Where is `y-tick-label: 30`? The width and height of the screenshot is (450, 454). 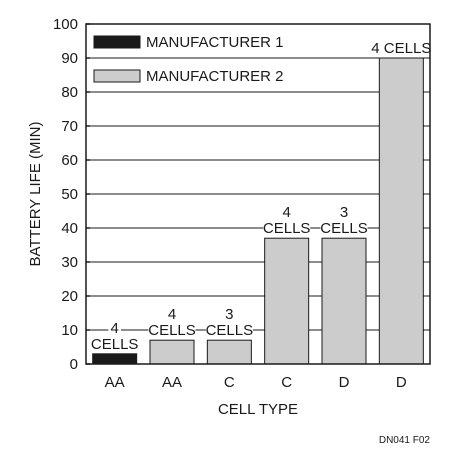 y-tick-label: 30 is located at coordinates (69, 262).